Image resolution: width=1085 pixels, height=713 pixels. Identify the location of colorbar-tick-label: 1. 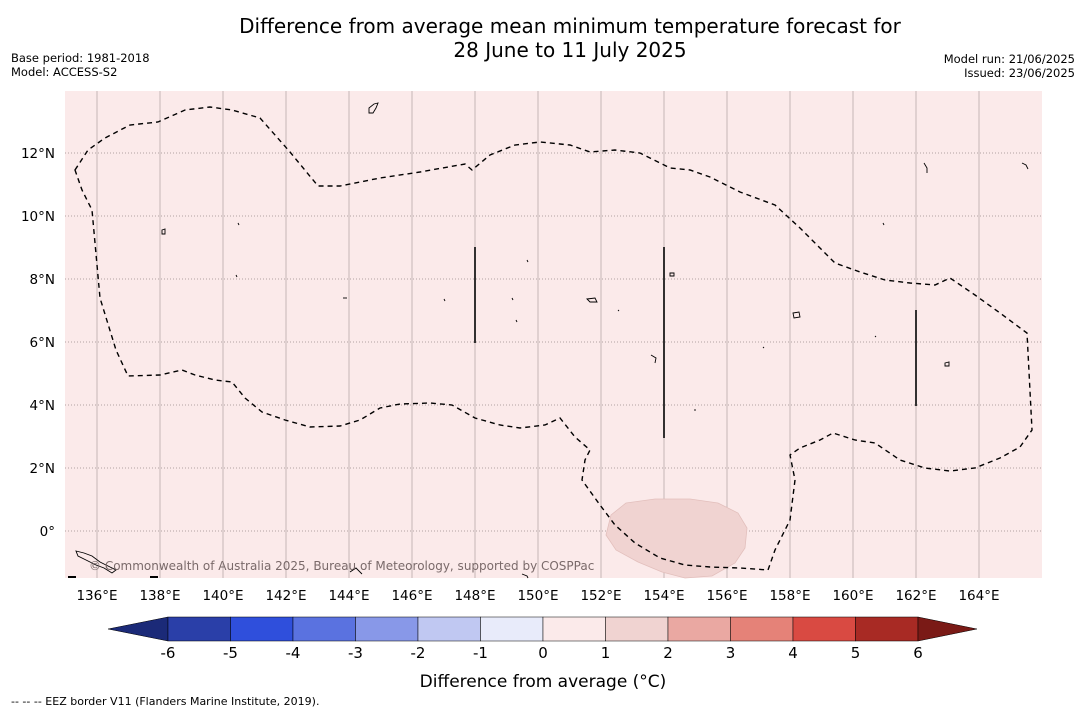
(606, 653).